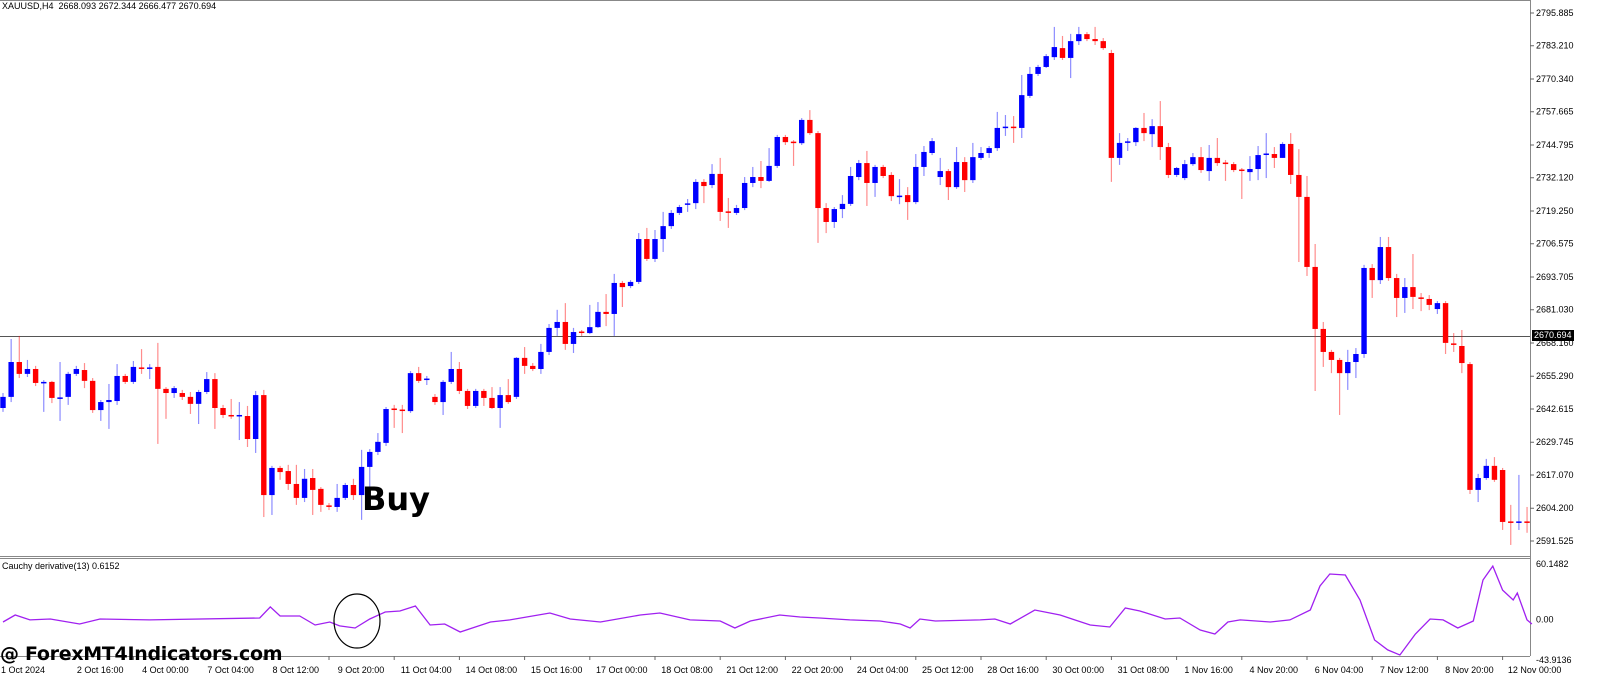  I want to click on time-tick-label: 11 Oct 04:00, so click(426, 670).